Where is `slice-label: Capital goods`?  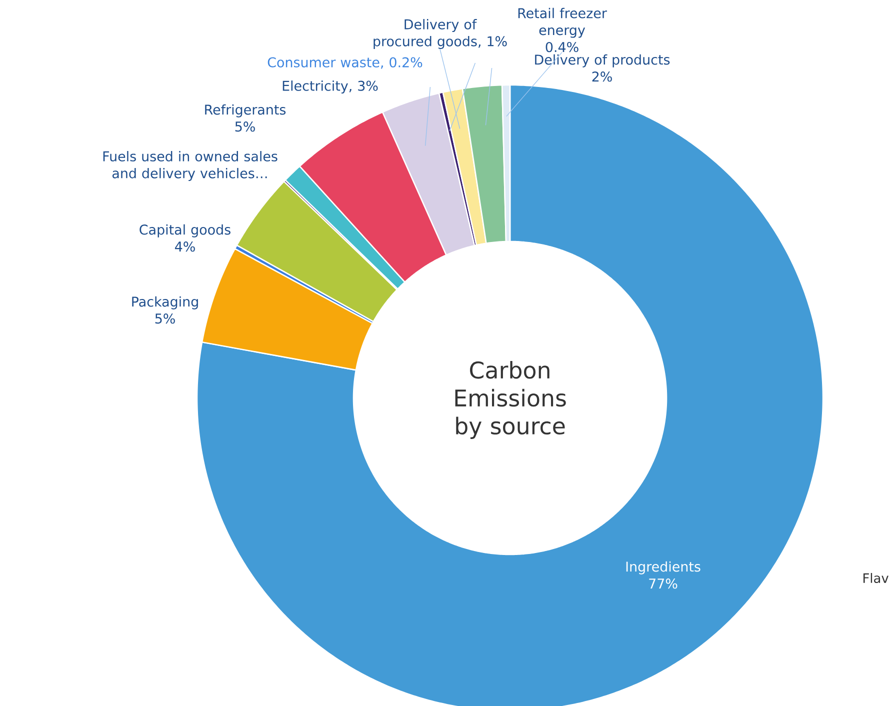
slice-label: Capital goods is located at coordinates (185, 231).